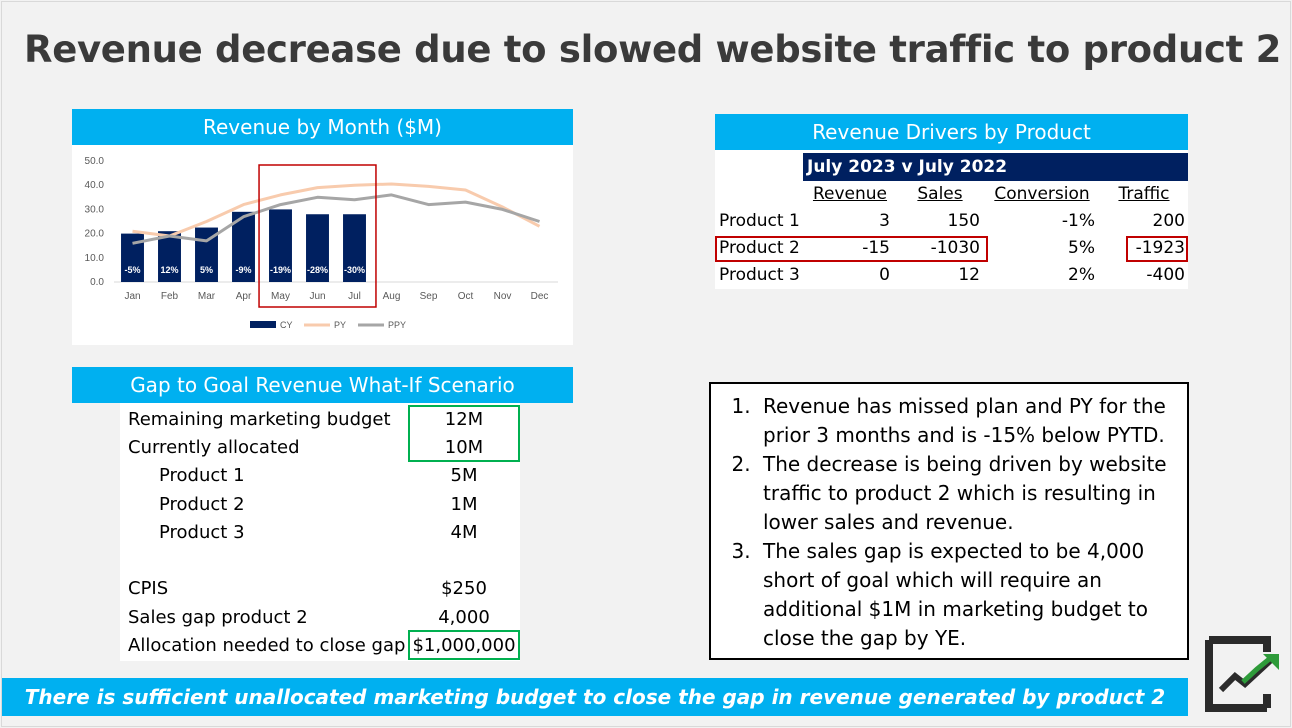 This screenshot has width=1292, height=728. I want to click on conversion-cell: 2%, so click(1081, 275).